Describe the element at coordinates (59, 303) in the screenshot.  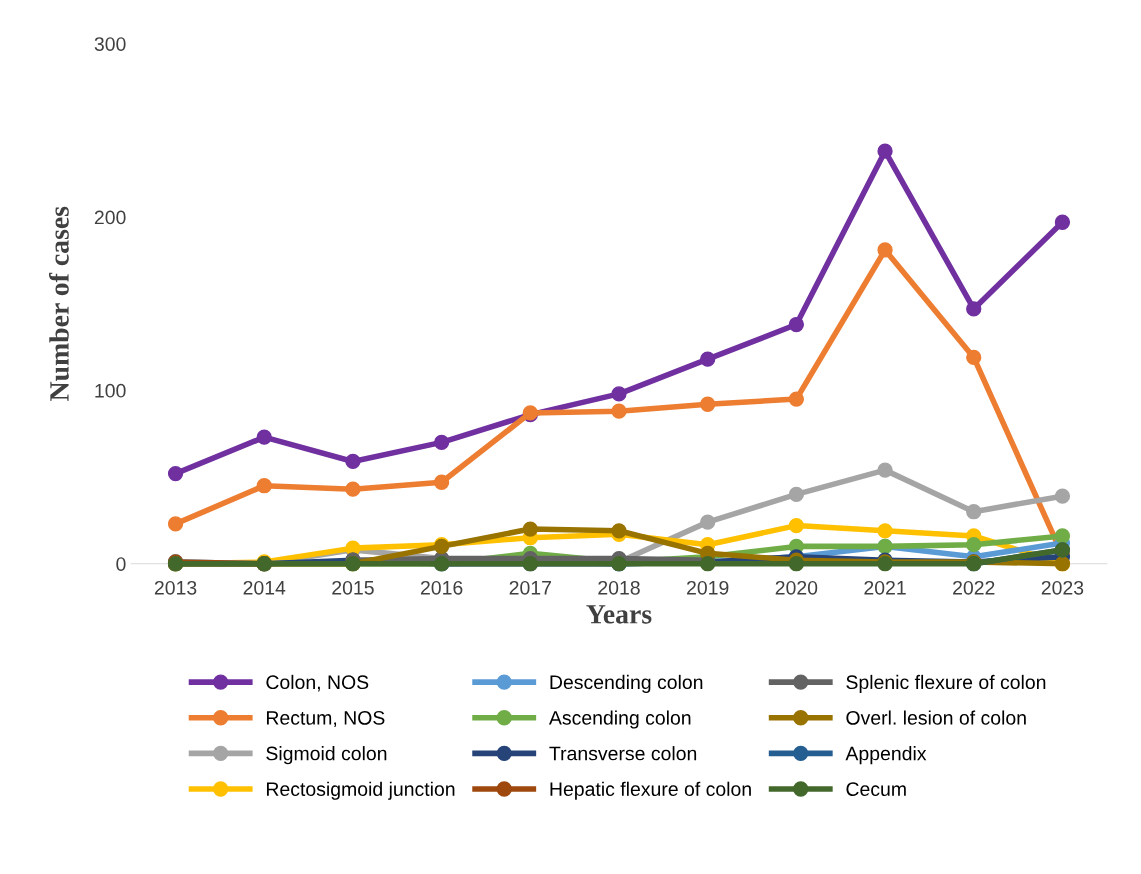
I see `y-axis-title: Number of cases` at that location.